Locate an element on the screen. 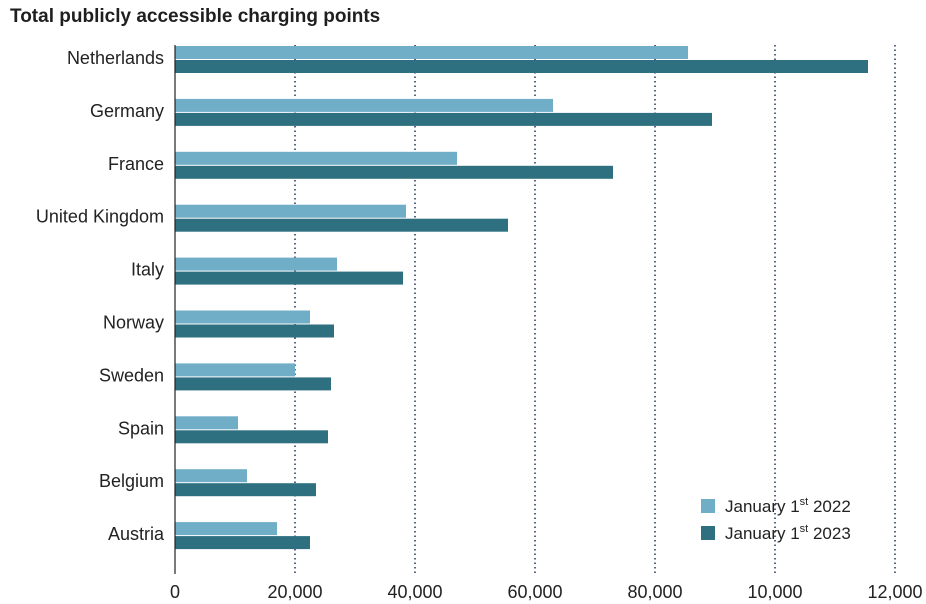  x-tick-label: 80,000 is located at coordinates (654, 592).